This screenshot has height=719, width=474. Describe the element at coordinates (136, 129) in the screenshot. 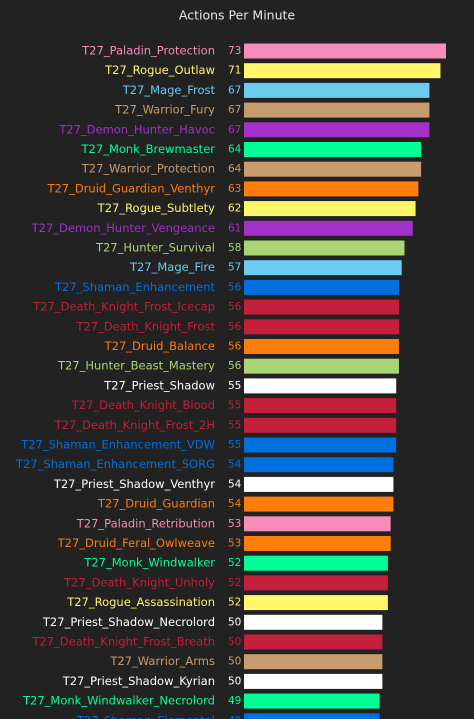

I see `category-label: T27_Demon_Hunter_Havoc` at that location.